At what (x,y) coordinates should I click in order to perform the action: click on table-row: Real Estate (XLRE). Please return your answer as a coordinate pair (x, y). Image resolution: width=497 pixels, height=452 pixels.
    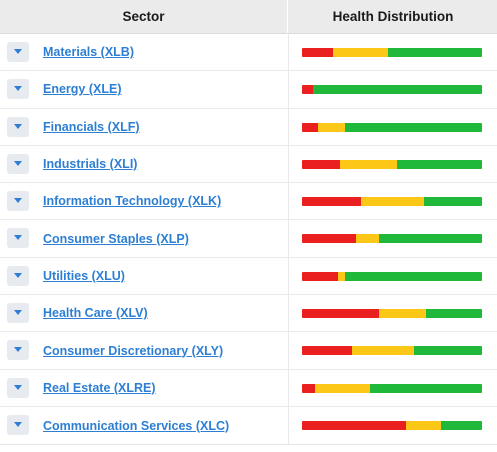
    Looking at the image, I should click on (248, 388).